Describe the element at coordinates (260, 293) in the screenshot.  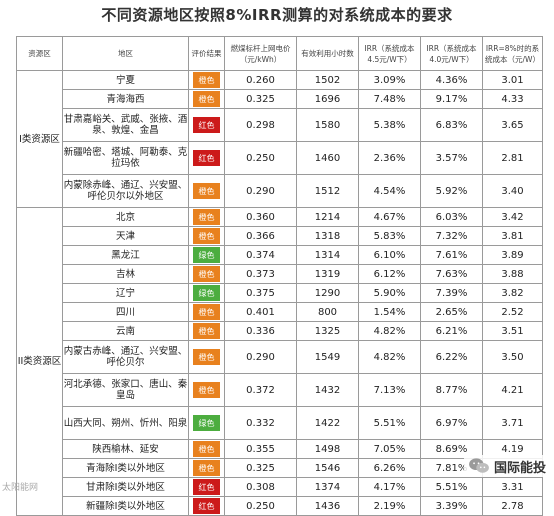
I see `price-cell: 0.375` at that location.